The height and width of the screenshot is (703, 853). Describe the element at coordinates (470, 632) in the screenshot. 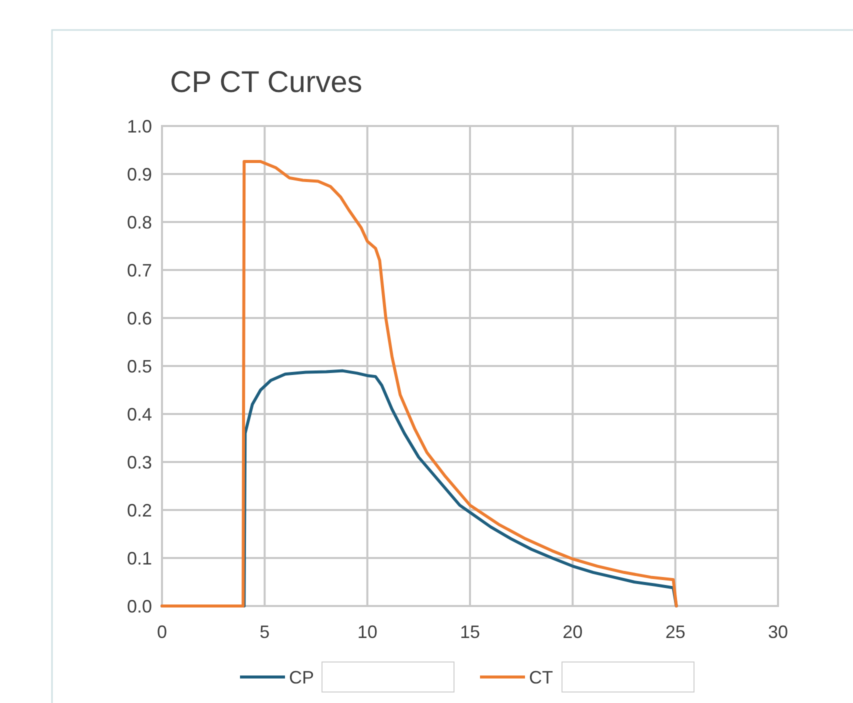

I see `x-tick-label: 15` at that location.